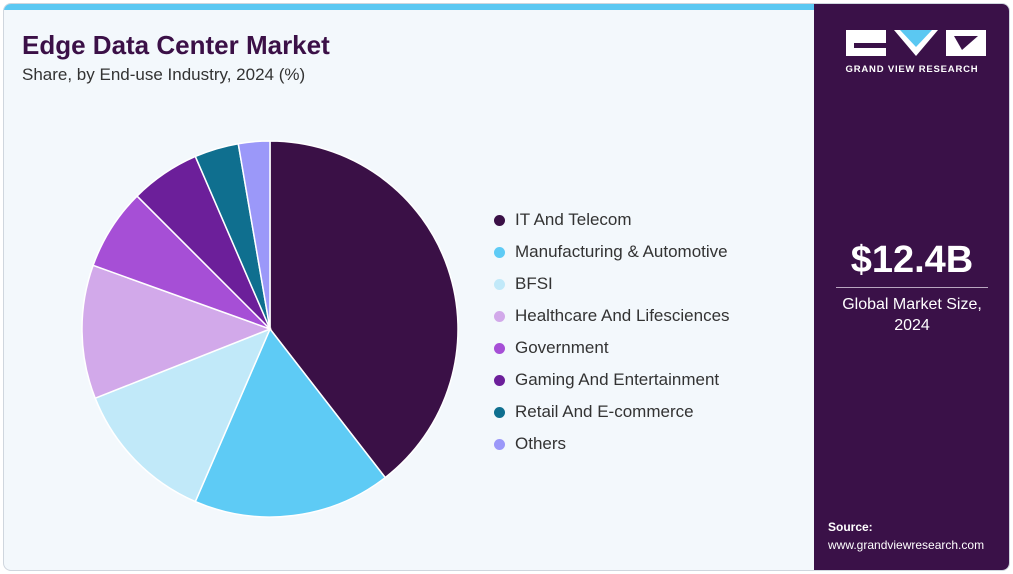 The height and width of the screenshot is (574, 1013). I want to click on market-size-value: $12.4B, so click(912, 260).